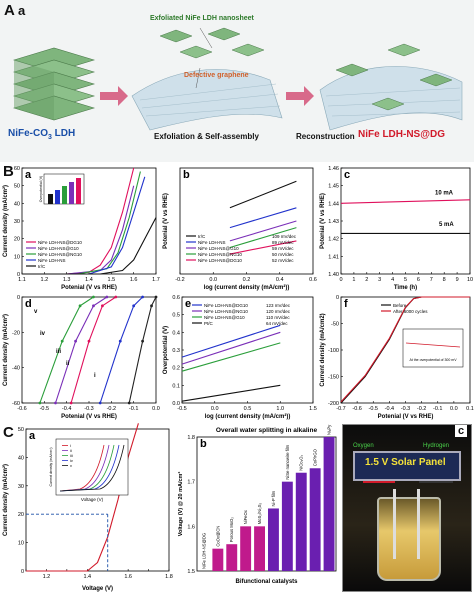  Describe the element at coordinates (333, 222) in the screenshot. I see `y-tick-label: 1.43` at that location.